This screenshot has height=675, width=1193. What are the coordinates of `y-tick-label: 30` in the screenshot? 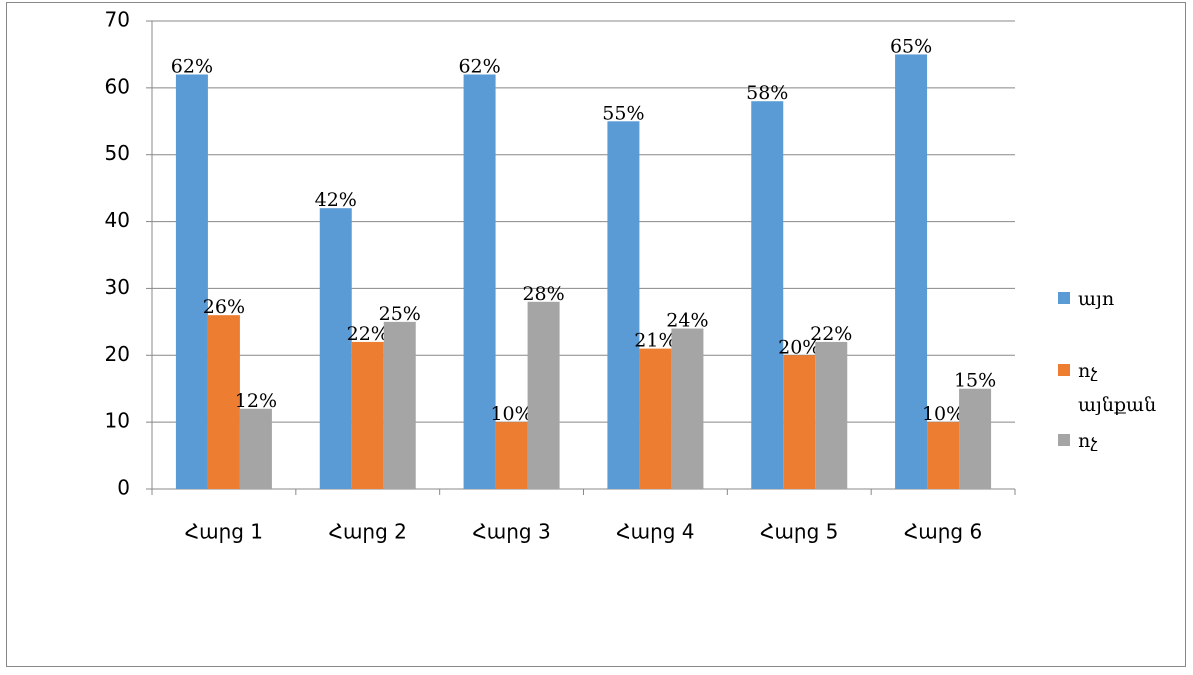 It's located at (117, 287).